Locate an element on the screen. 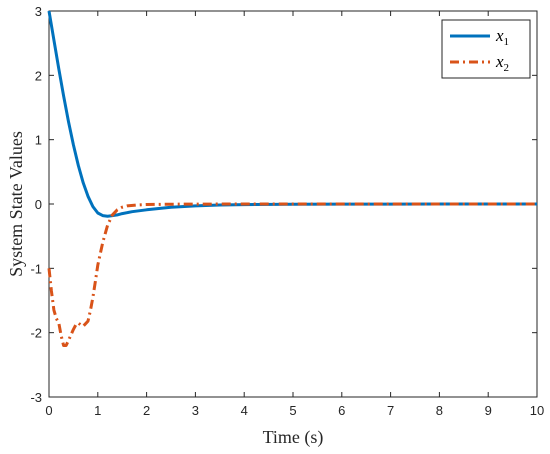 The width and height of the screenshot is (550, 454). y-tick-label: -3 is located at coordinates (36, 397).